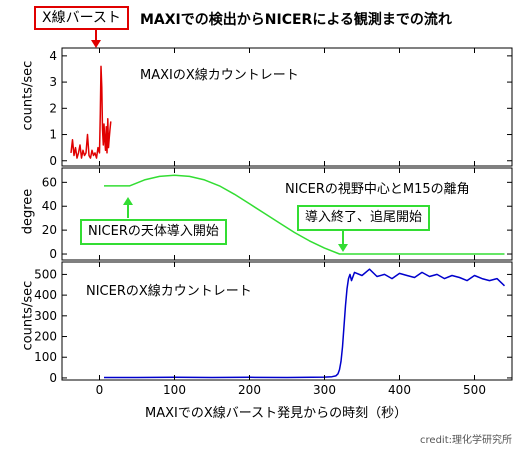  I want to click on angle-ytick-label: 60, so click(49, 182).